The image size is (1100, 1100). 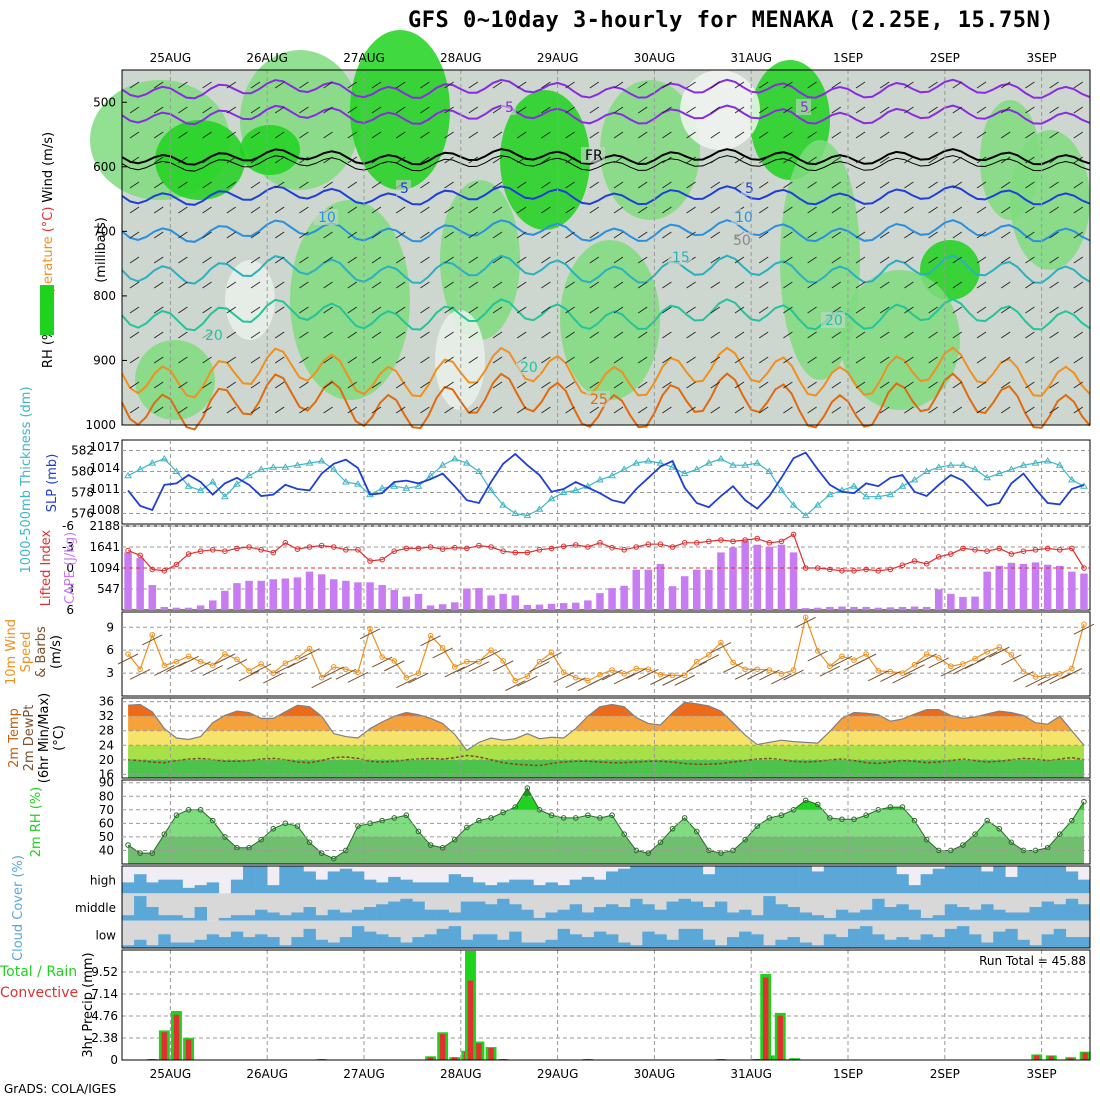 I want to click on rh-tick: 80, so click(x=106, y=796).